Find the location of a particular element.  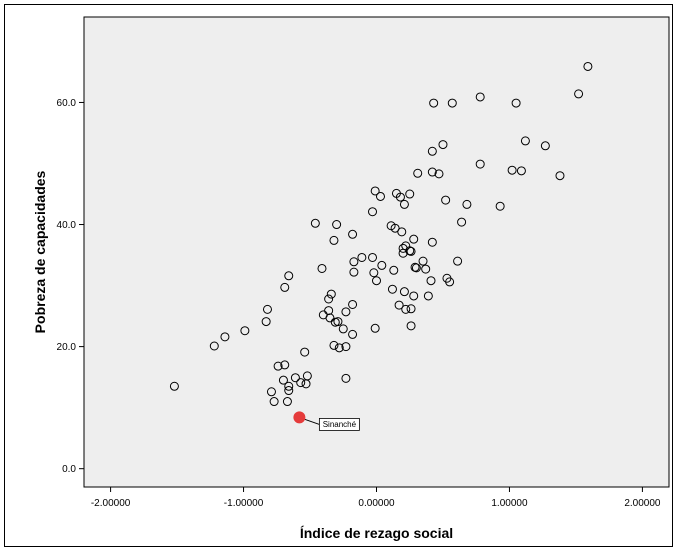

x-axis-title: Índice de rezago social is located at coordinates (376, 533).